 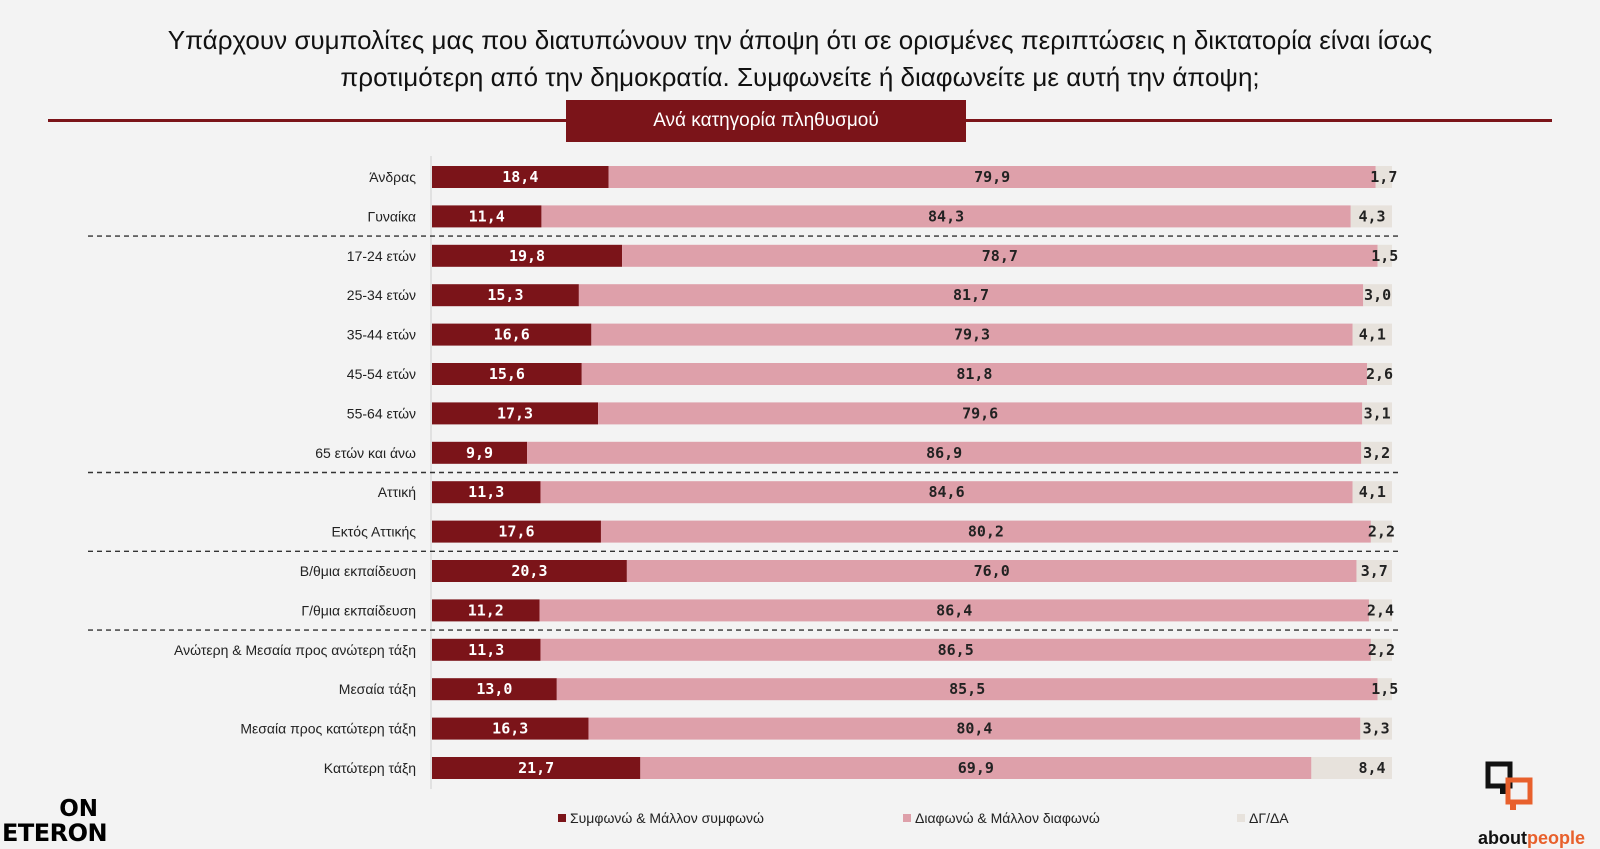 What do you see at coordinates (295, 650) in the screenshot?
I see `category-label: Ανώτερη & Μεσαία προς ανώτερη τάξη` at bounding box center [295, 650].